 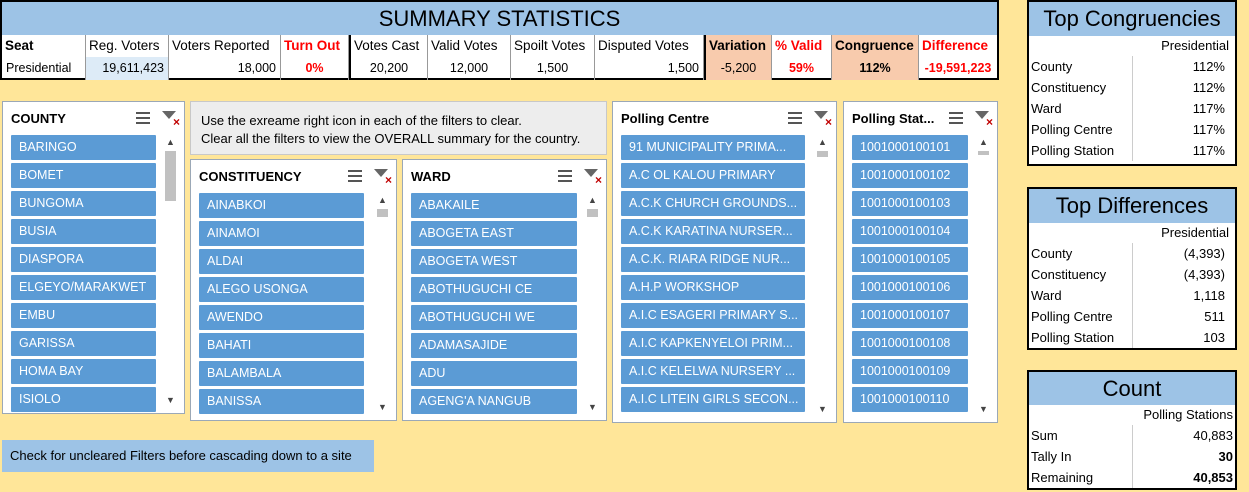 I want to click on slicer-item: 1001000100104, so click(x=910, y=231).